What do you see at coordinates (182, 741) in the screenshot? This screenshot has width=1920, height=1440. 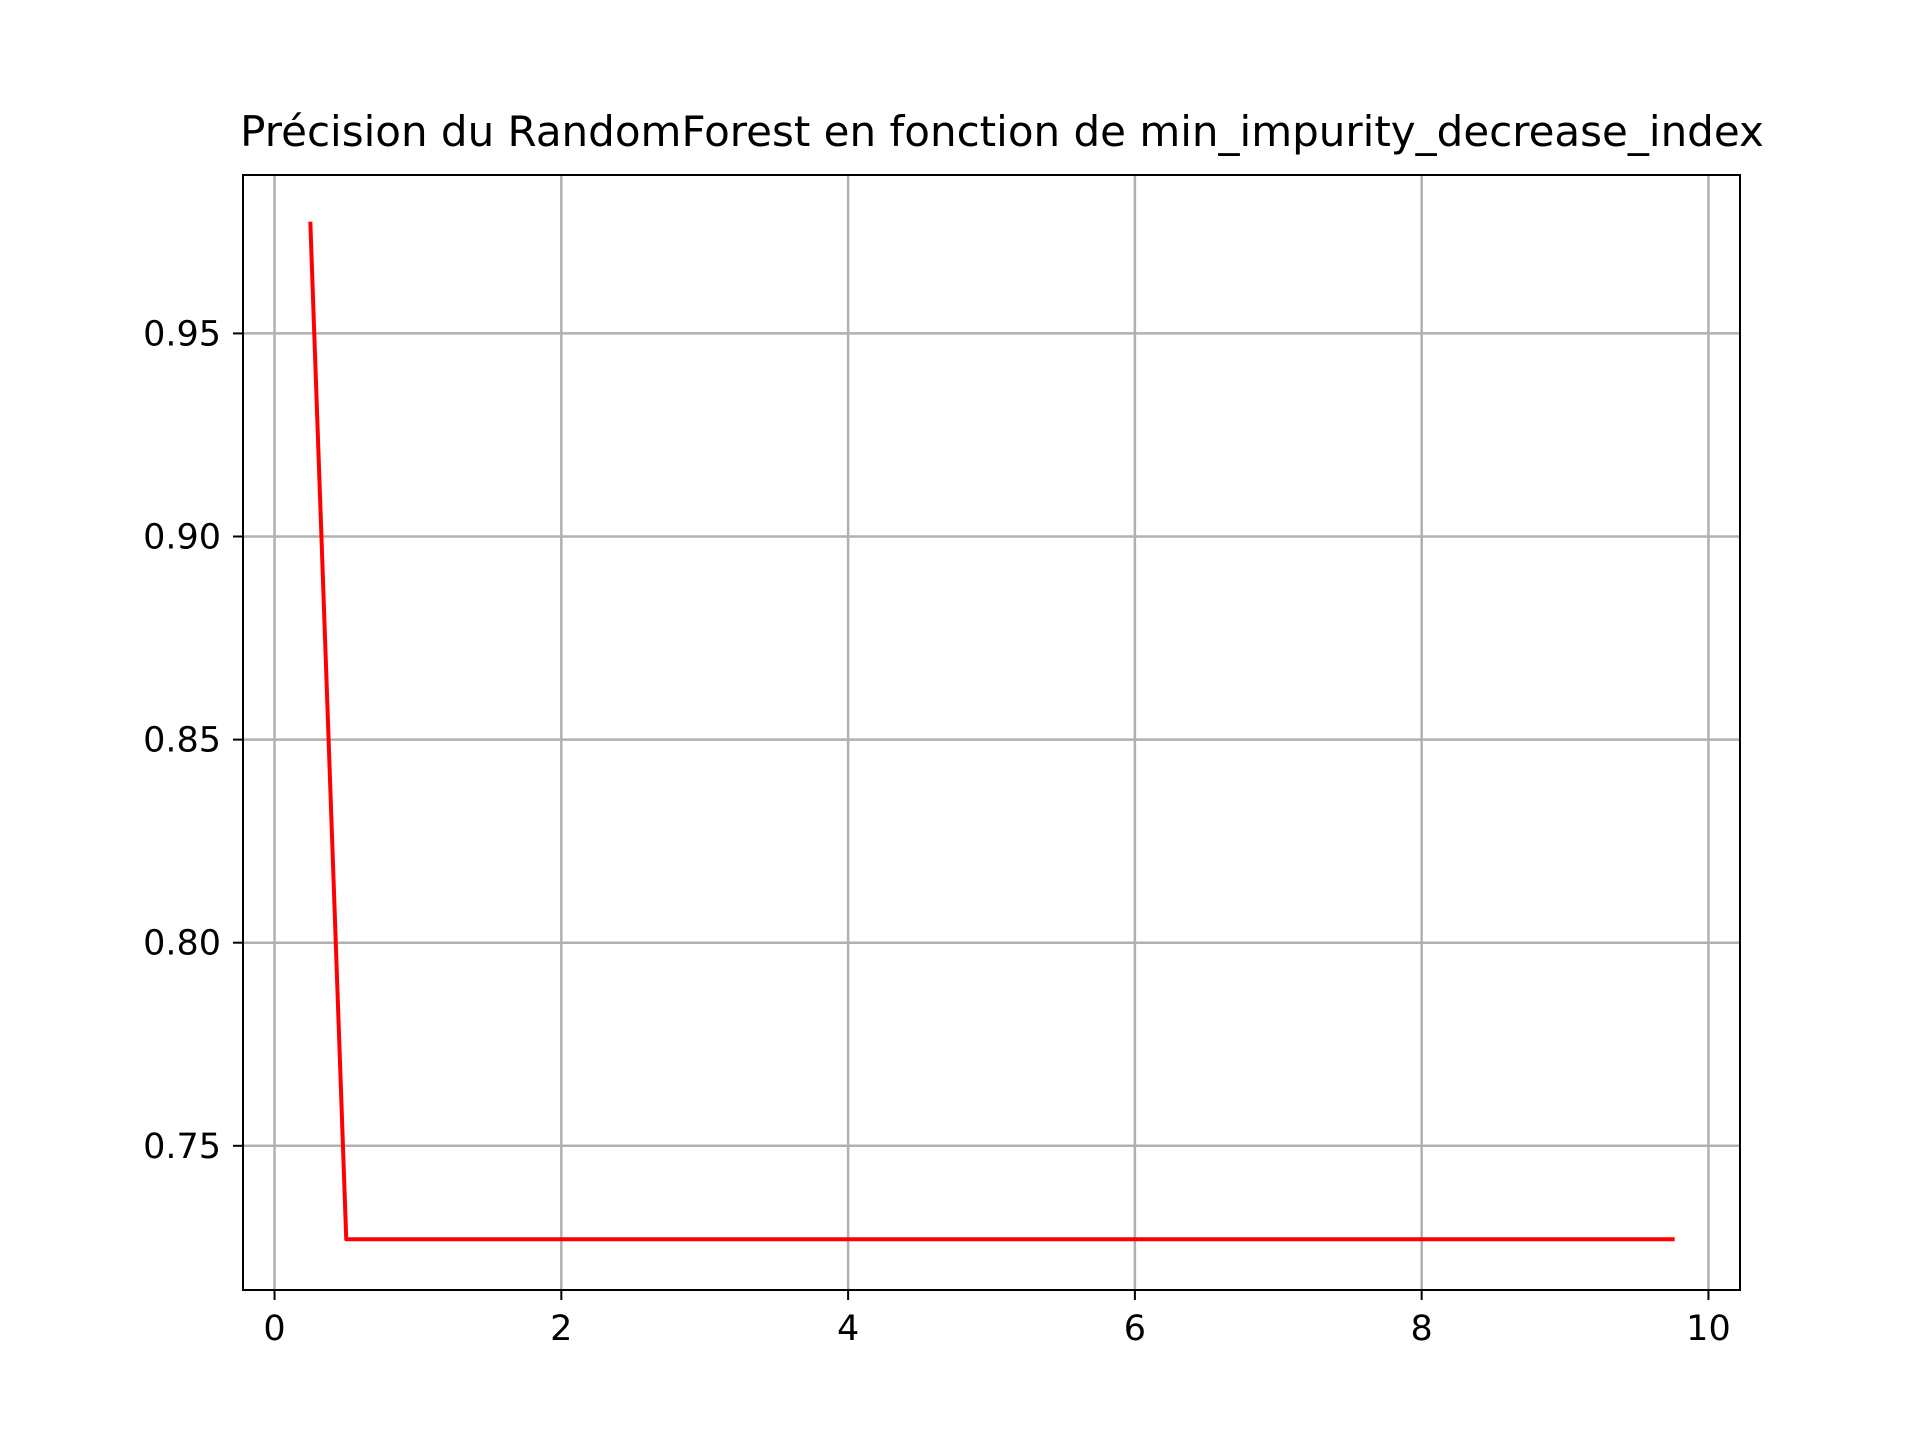 I see `y-tick-label-2: 0.85` at bounding box center [182, 741].